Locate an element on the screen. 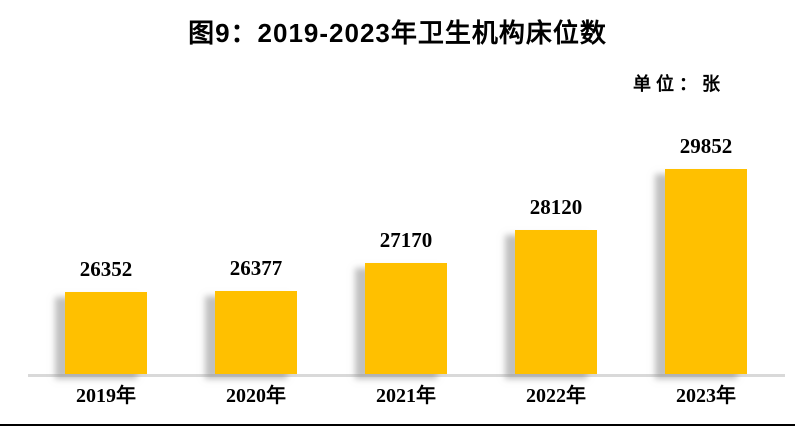 The image size is (795, 430). category-label: 2020年 is located at coordinates (256, 396).